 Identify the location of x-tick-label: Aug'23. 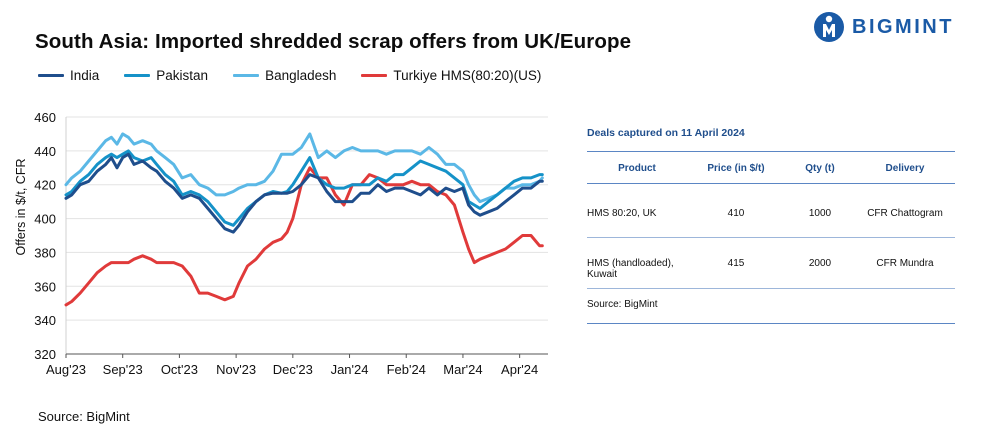
(66, 369).